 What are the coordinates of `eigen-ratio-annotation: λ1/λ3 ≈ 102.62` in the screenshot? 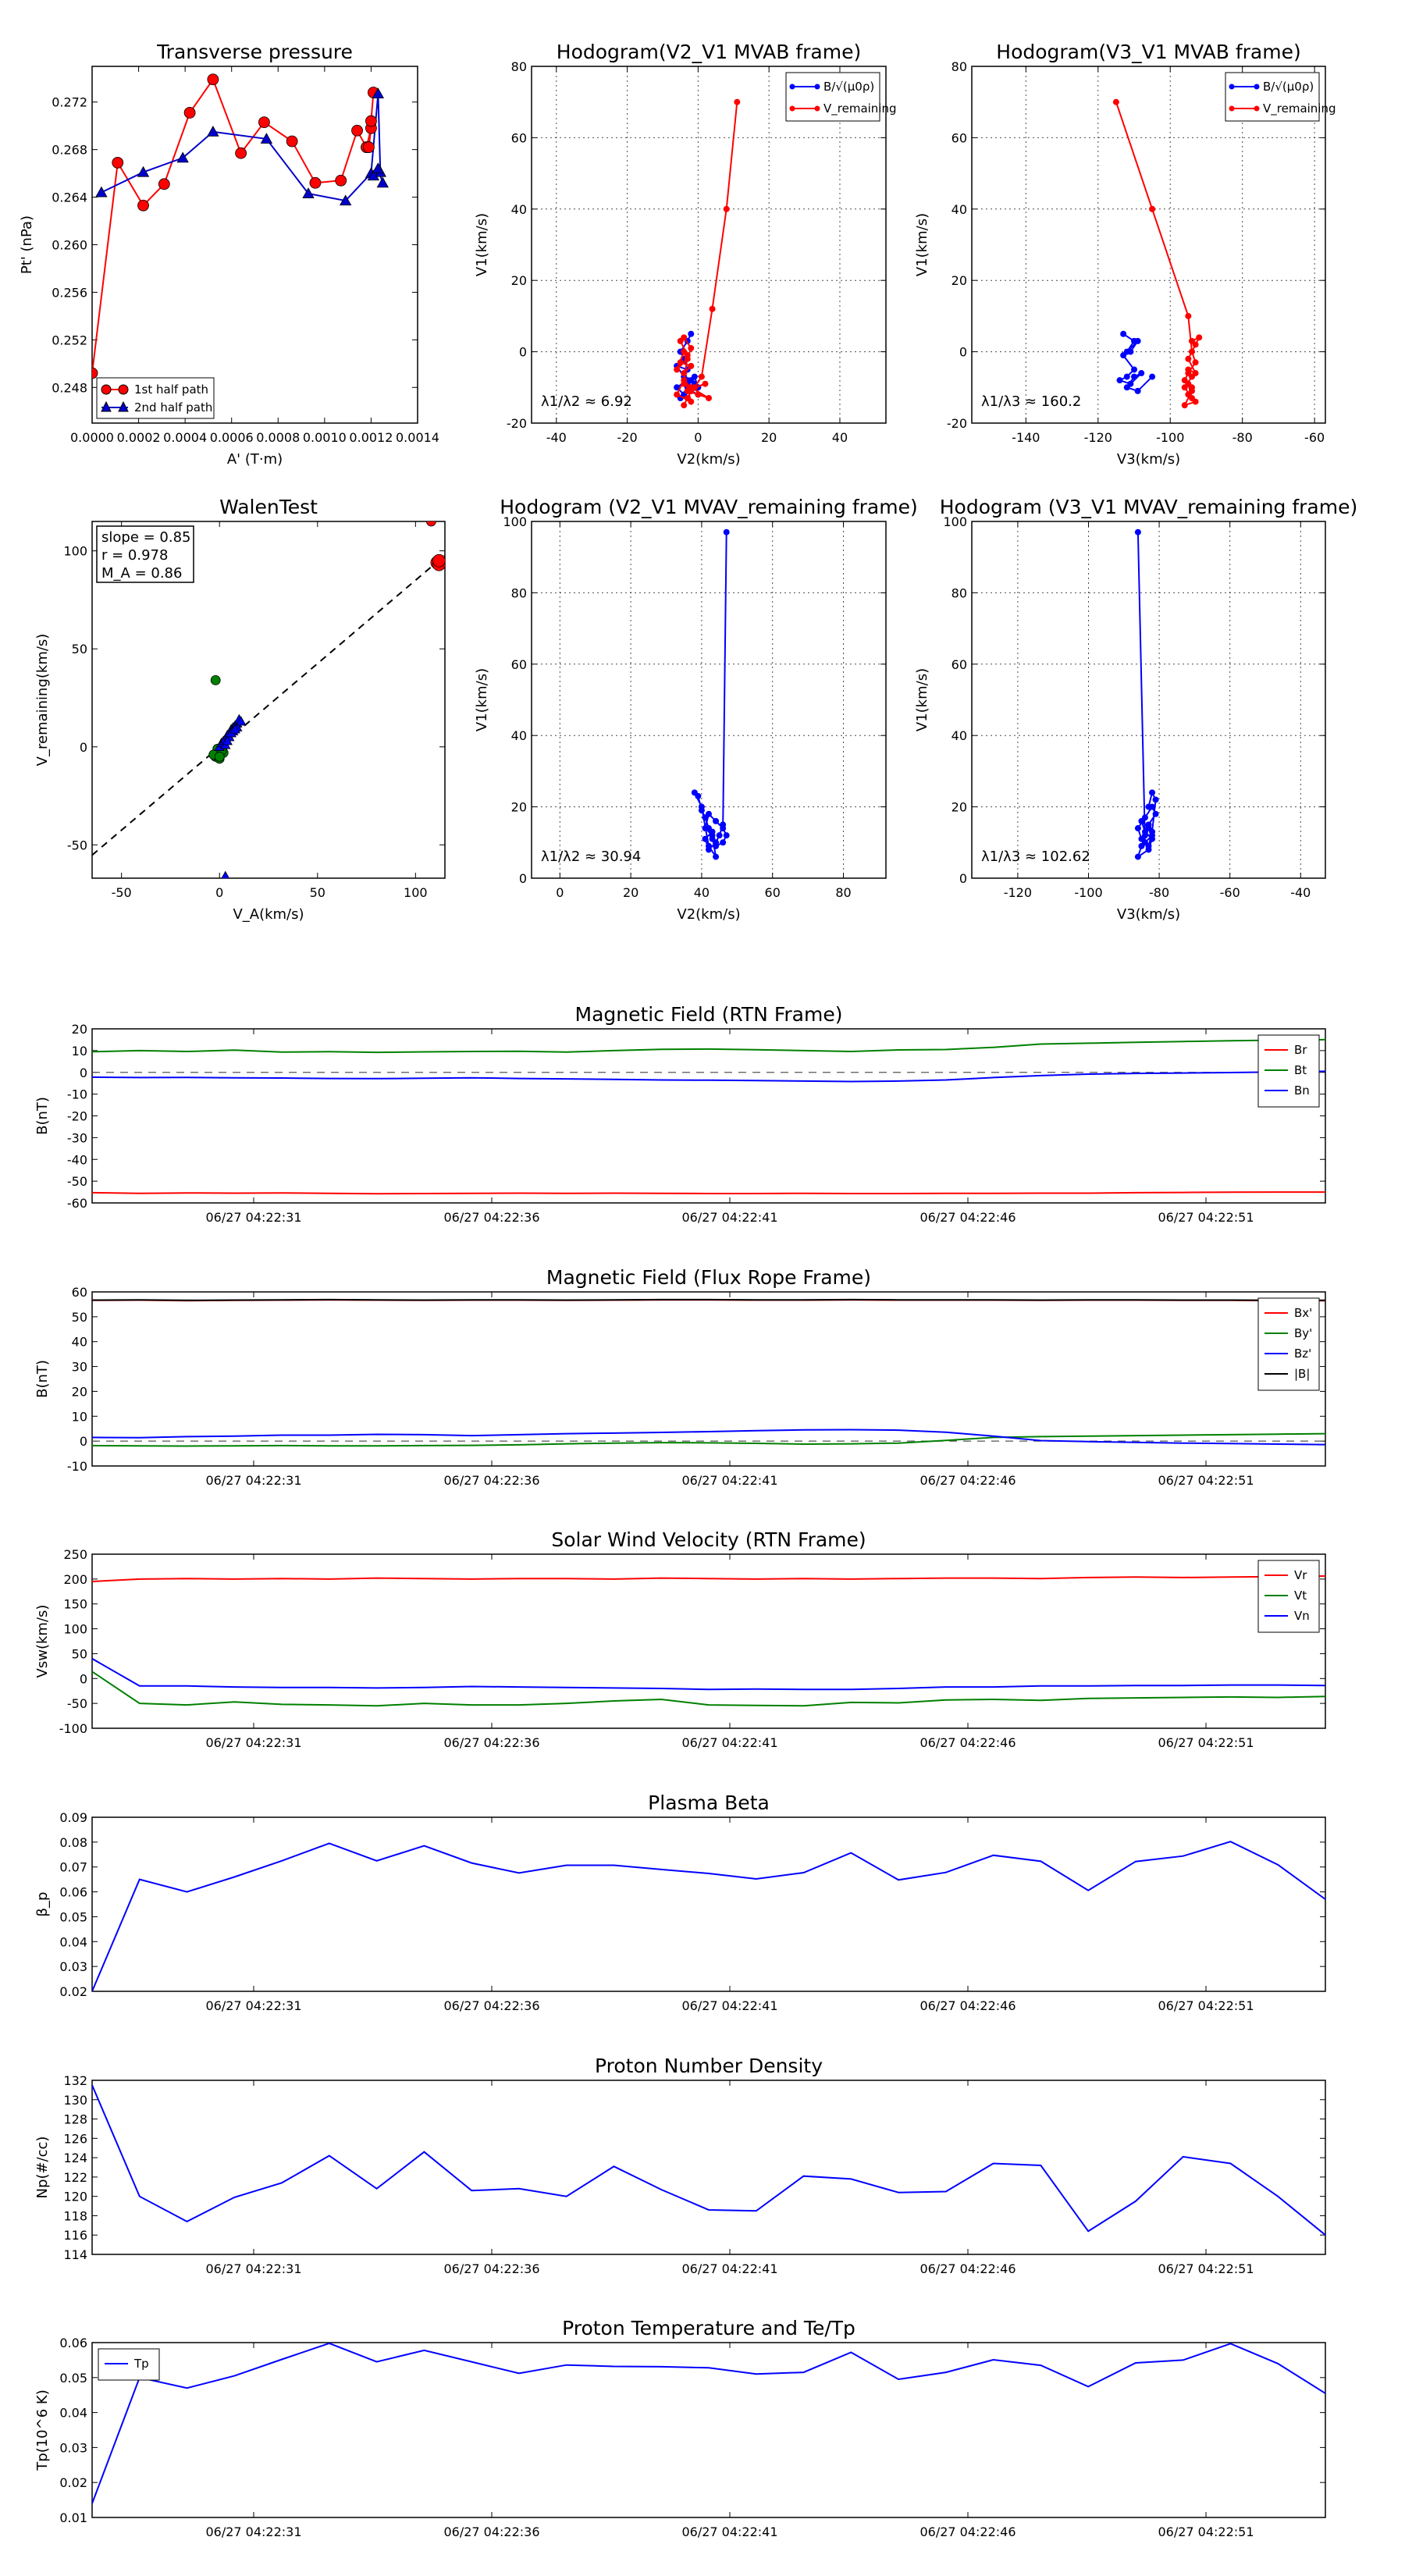 It's located at (1035, 857).